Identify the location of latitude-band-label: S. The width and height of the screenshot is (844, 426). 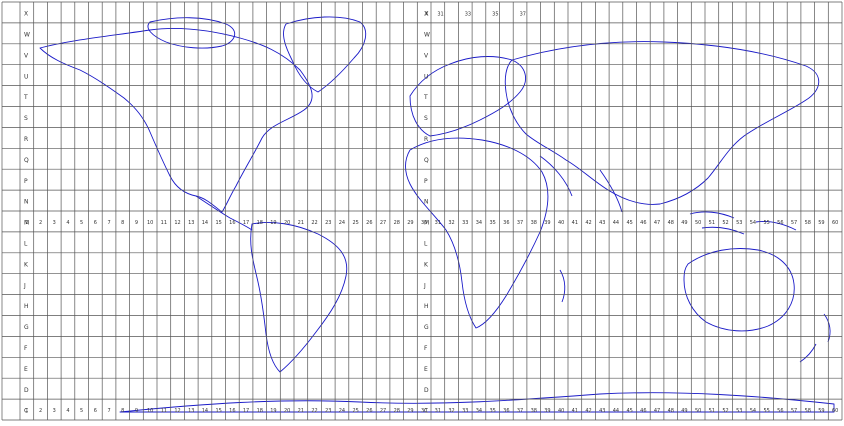
(26, 118).